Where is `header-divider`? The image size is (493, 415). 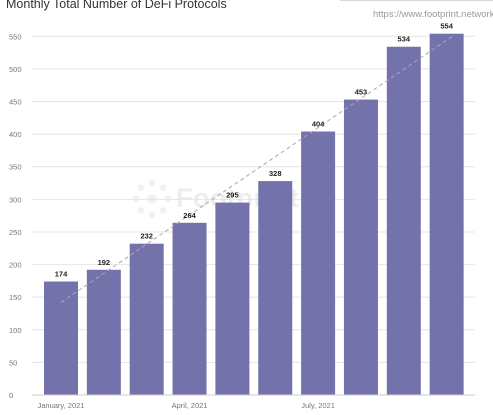 header-divider is located at coordinates (416, 0).